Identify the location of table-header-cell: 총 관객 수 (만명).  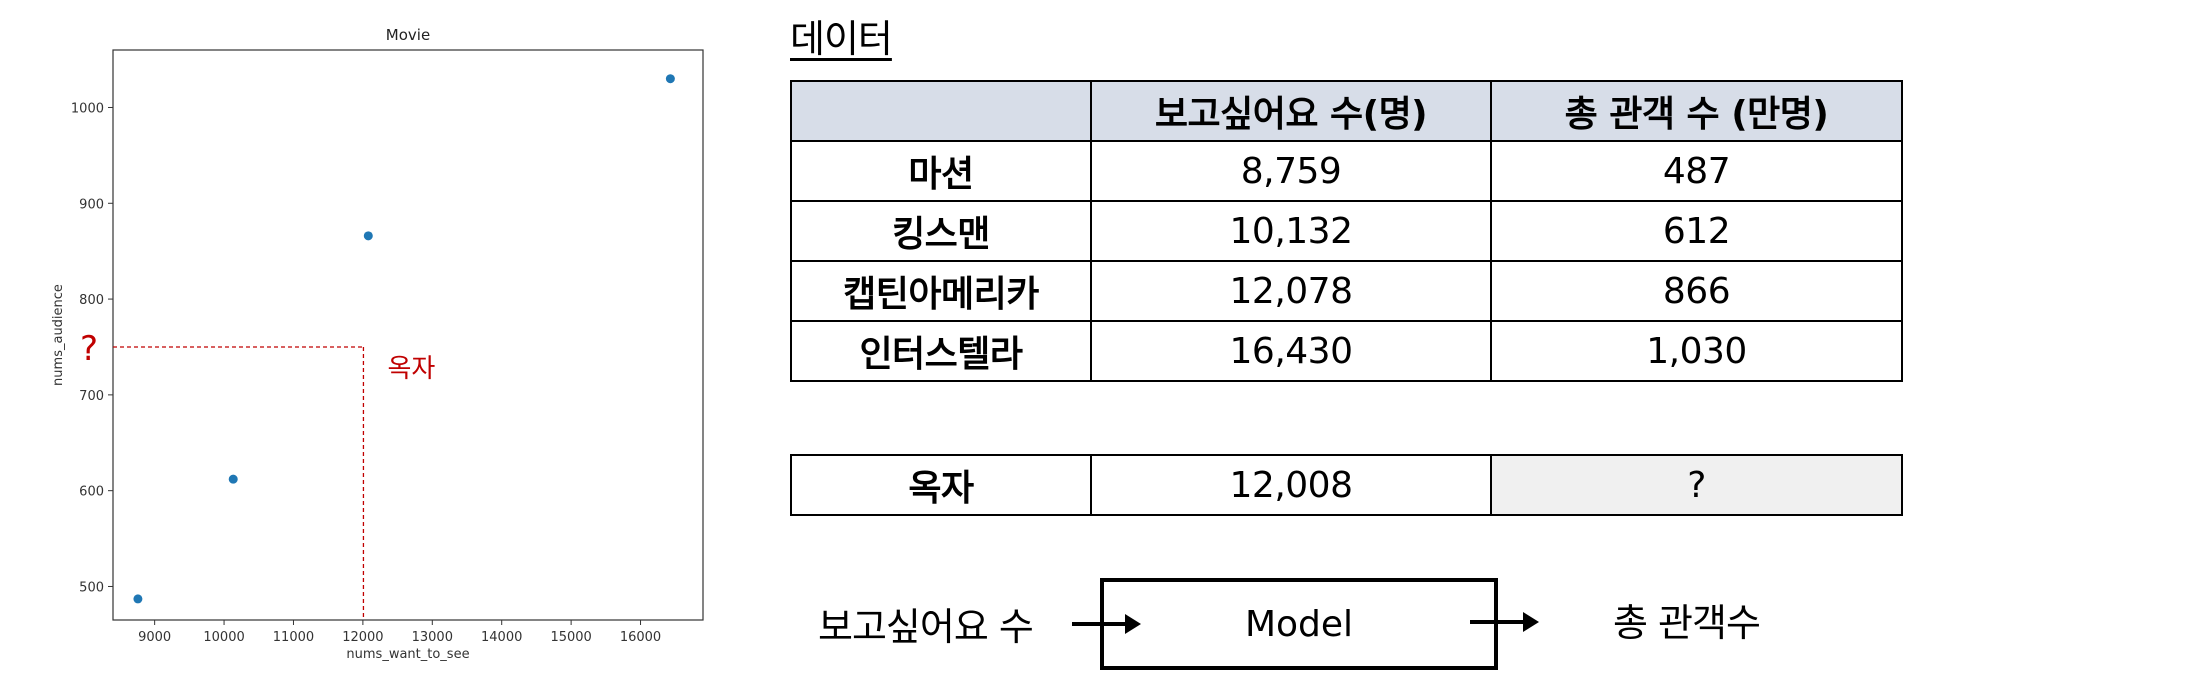
(1696, 111).